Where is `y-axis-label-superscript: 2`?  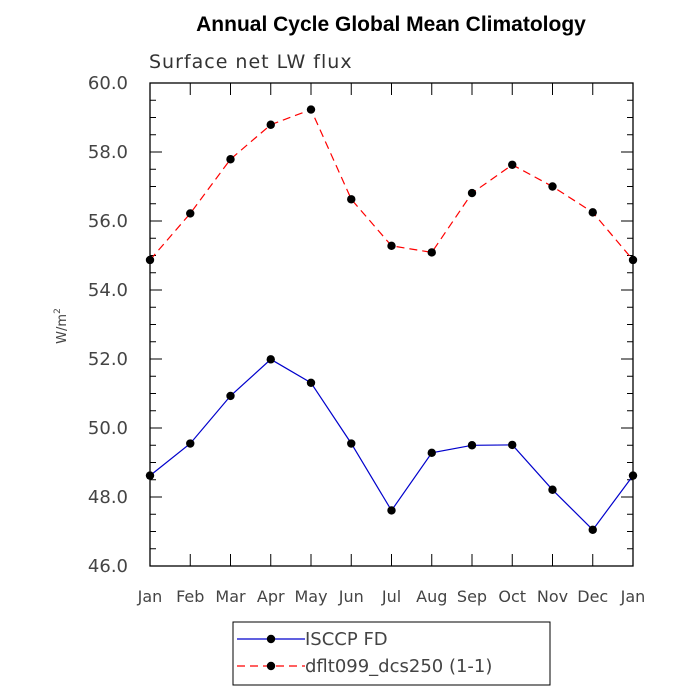
y-axis-label-superscript: 2 is located at coordinates (58, 311).